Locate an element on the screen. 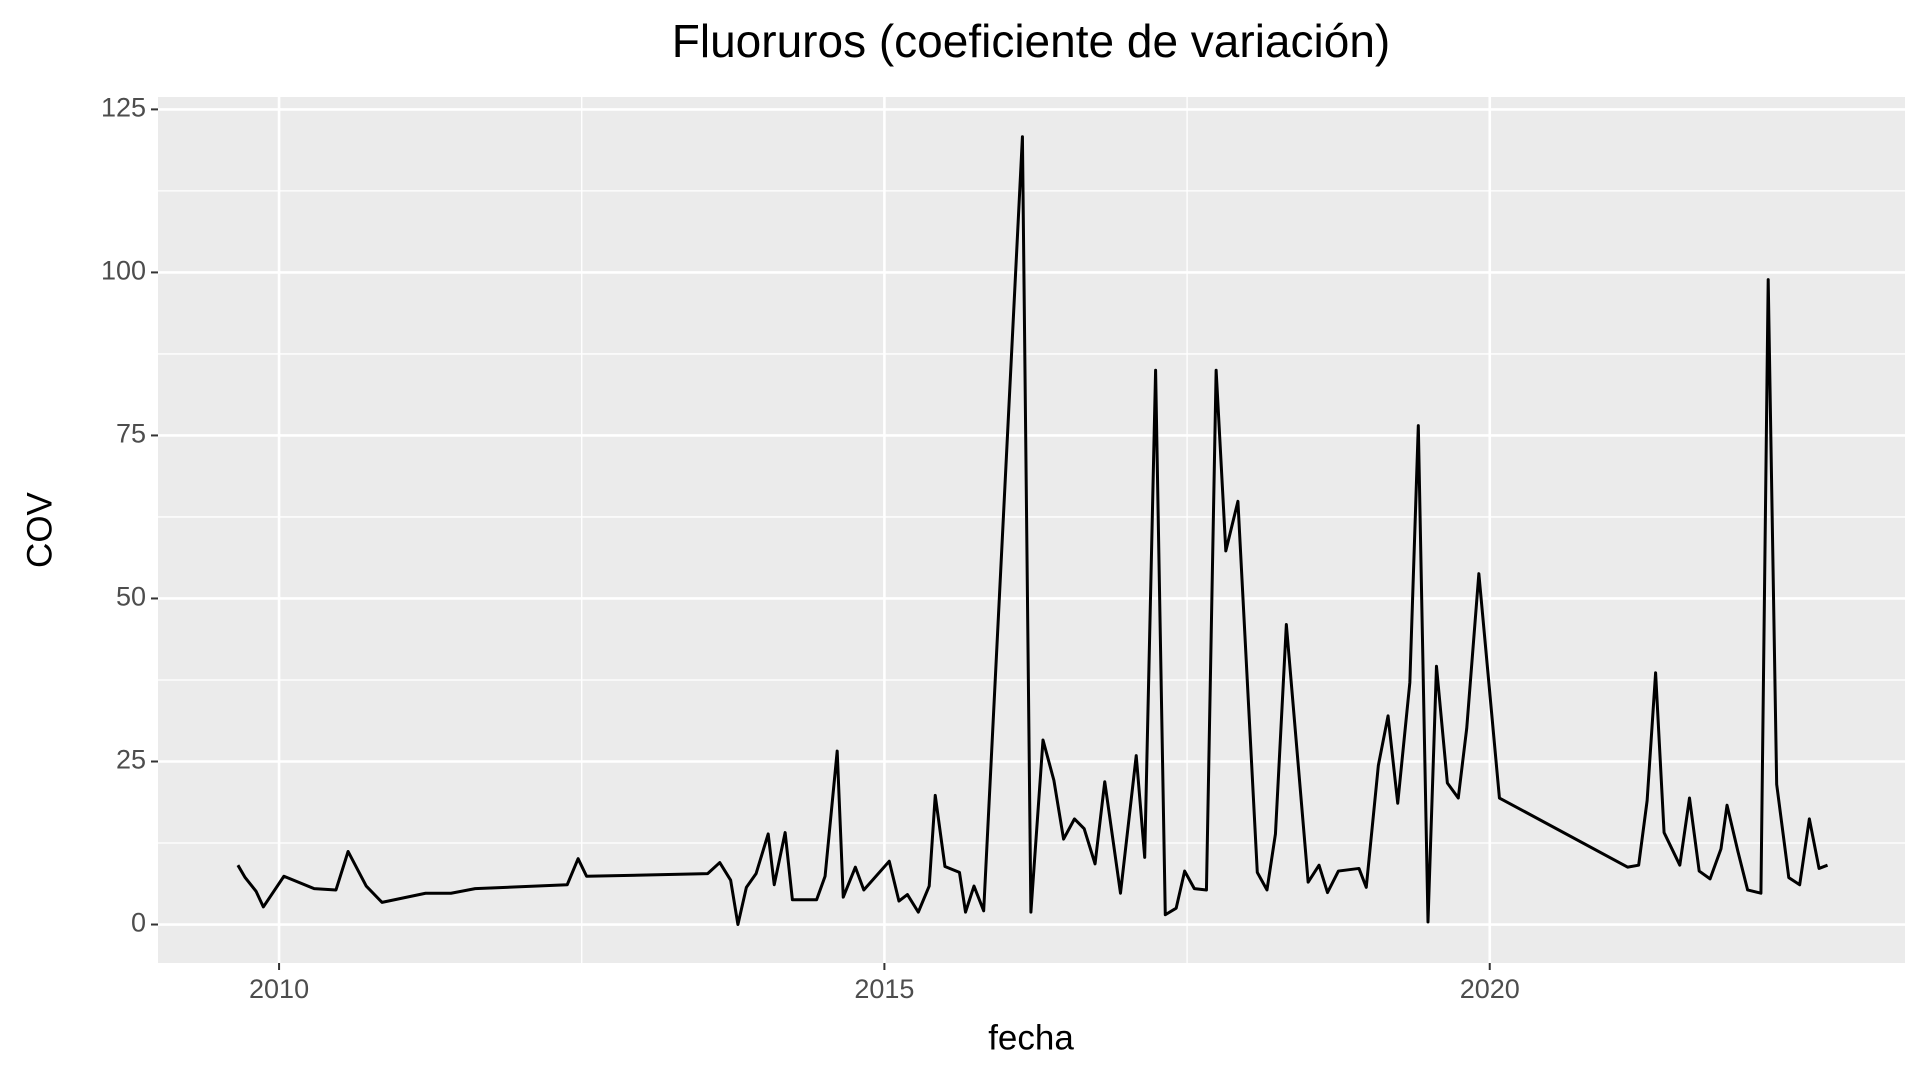  y-tick-label: 125 is located at coordinates (123, 108).